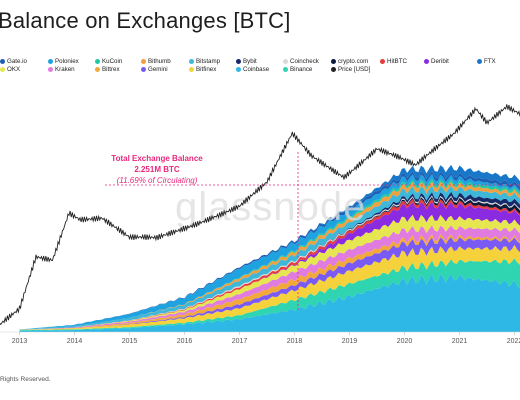  I want to click on legend-label: Bithumb, so click(159, 61).